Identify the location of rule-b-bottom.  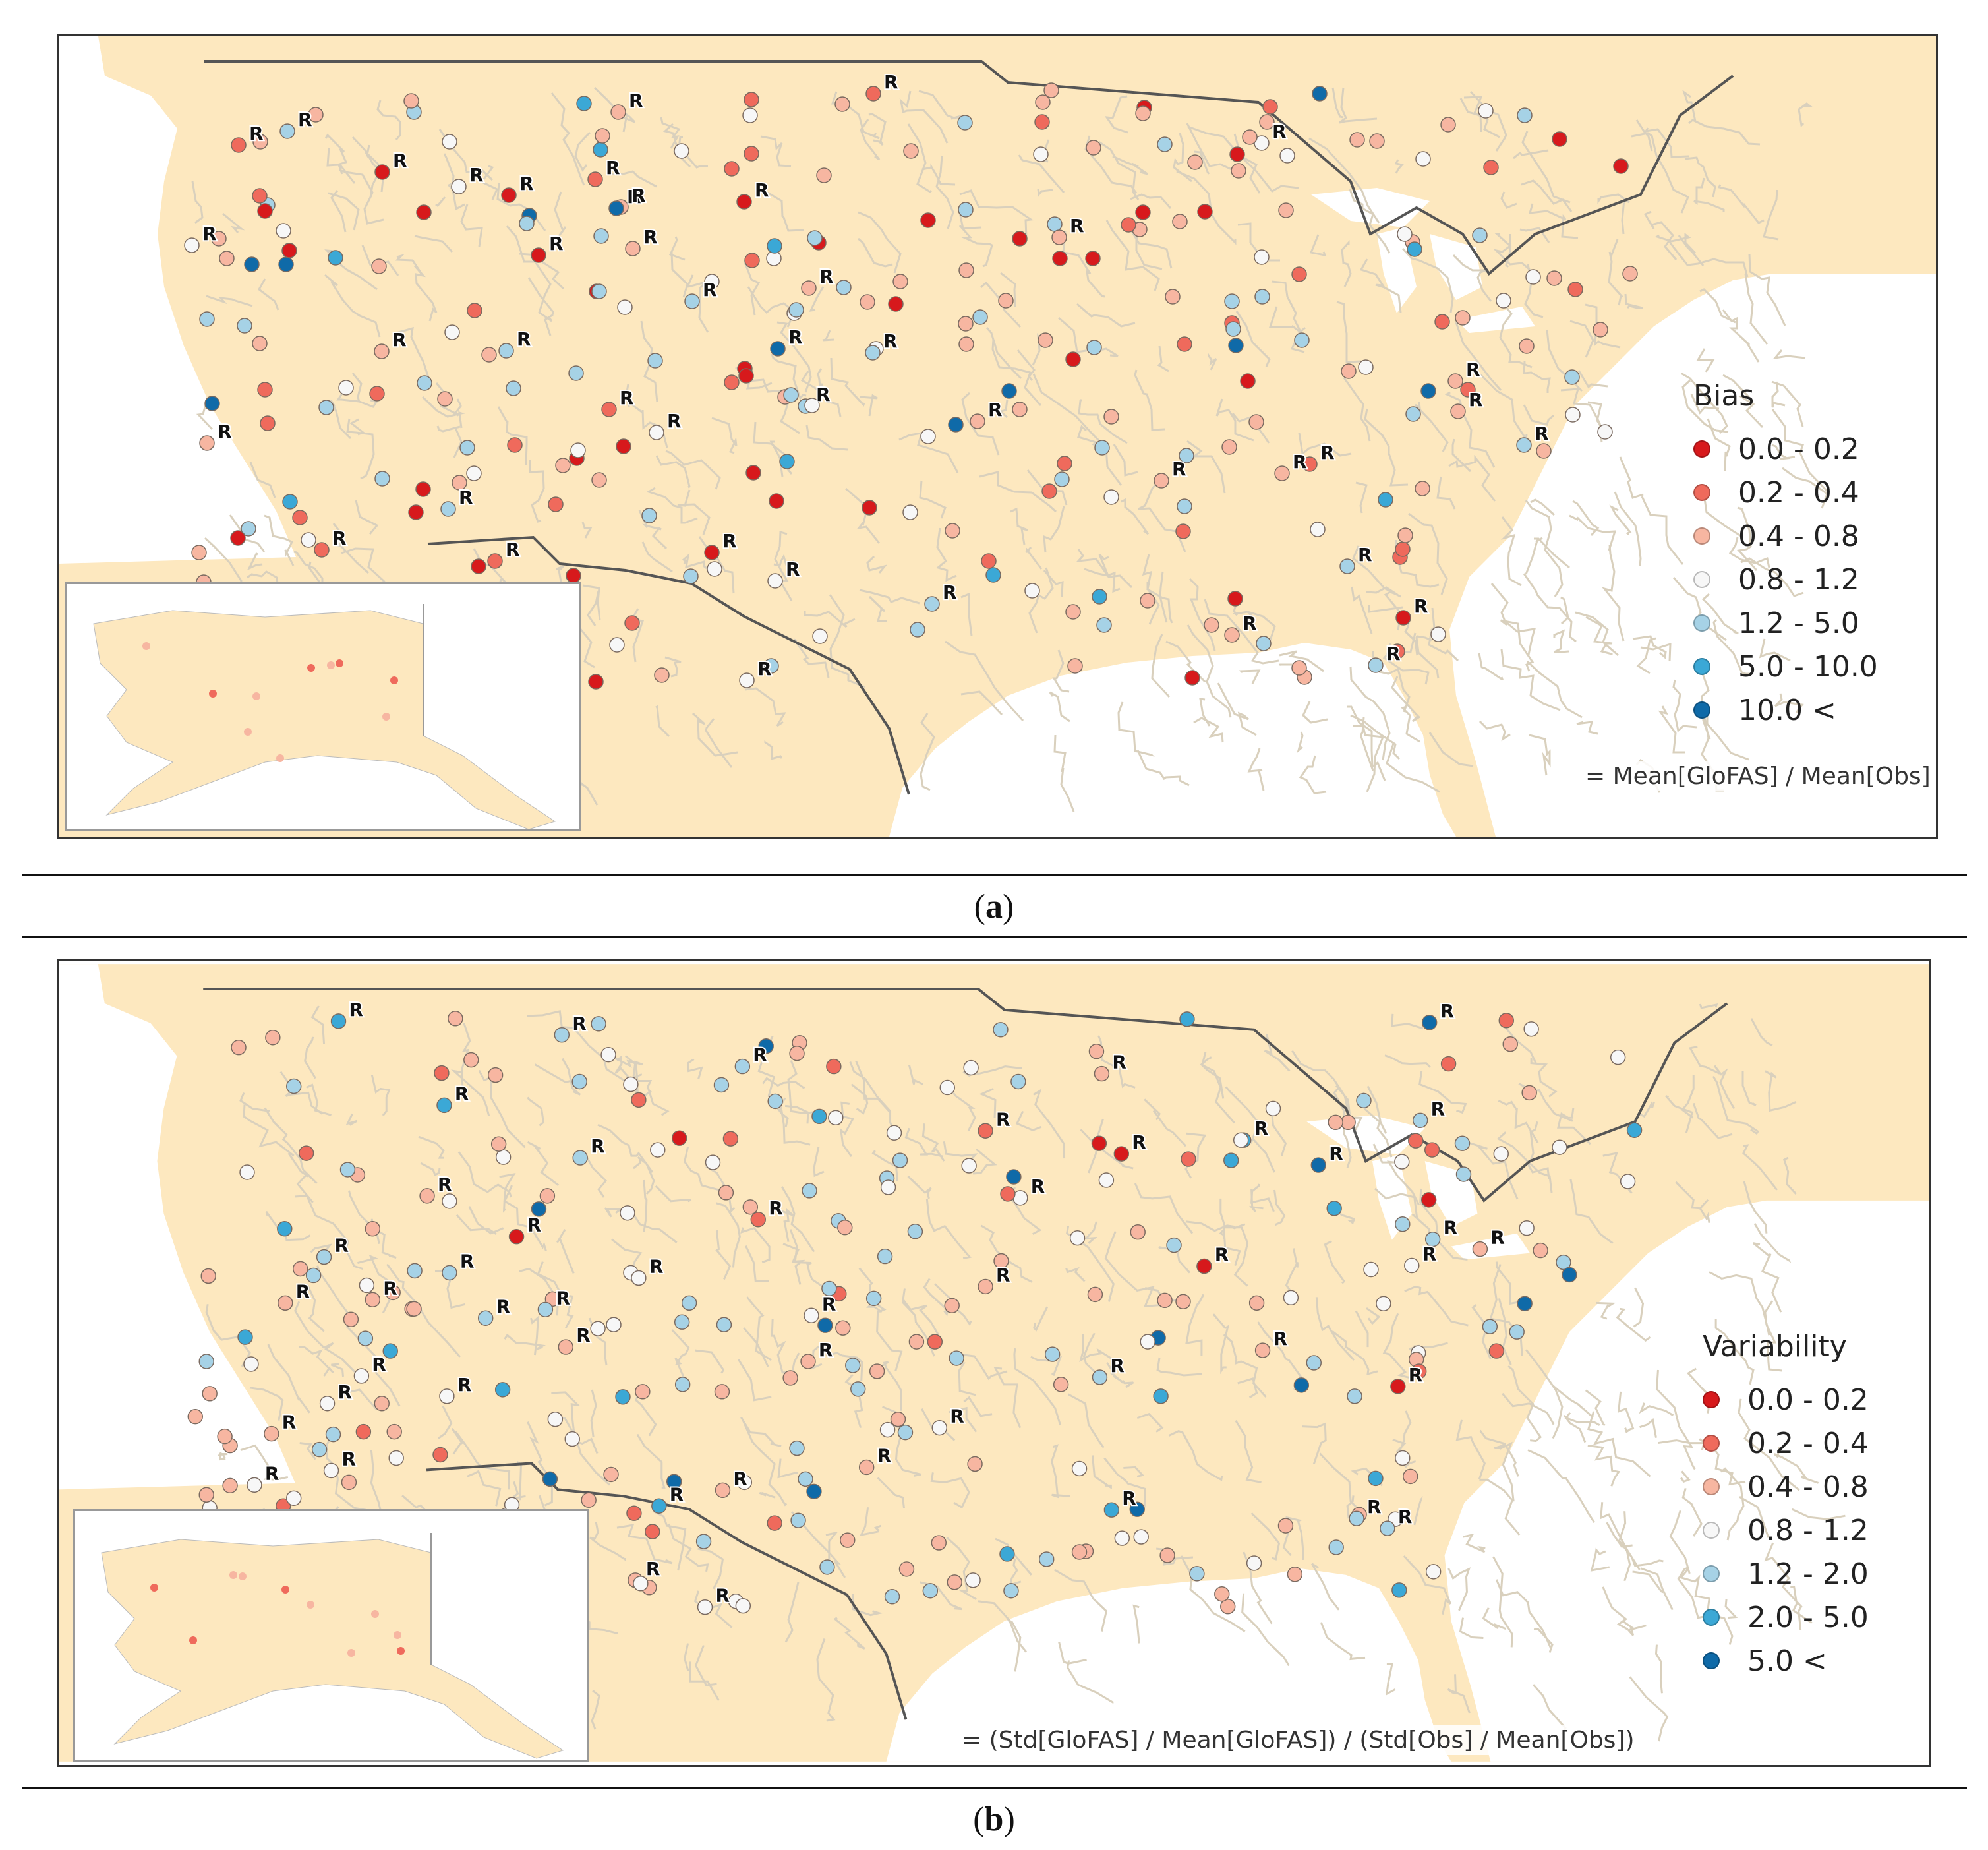
(994, 1788).